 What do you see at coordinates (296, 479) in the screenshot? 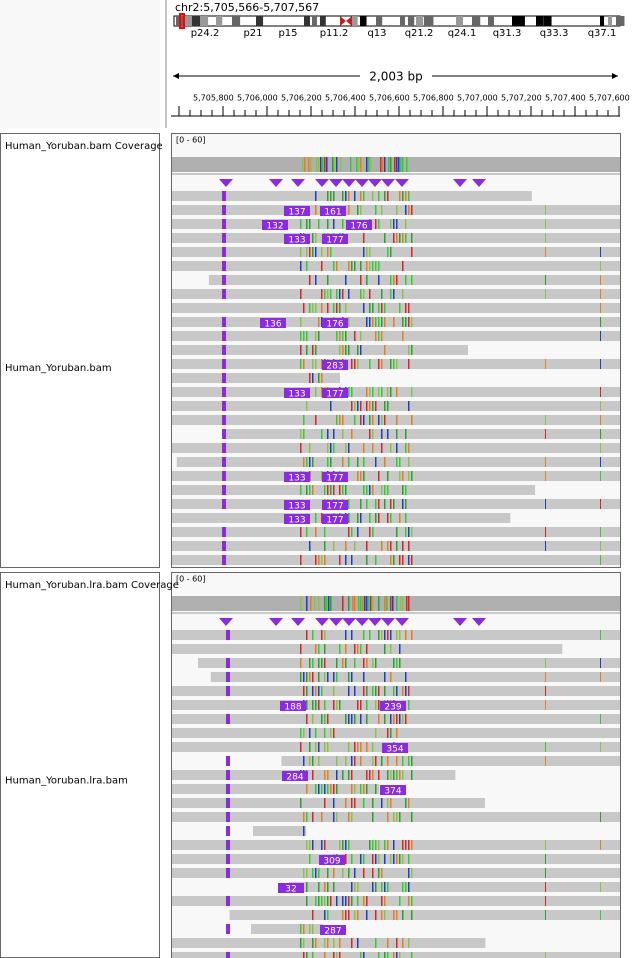
I see `insertion-label: 133` at bounding box center [296, 479].